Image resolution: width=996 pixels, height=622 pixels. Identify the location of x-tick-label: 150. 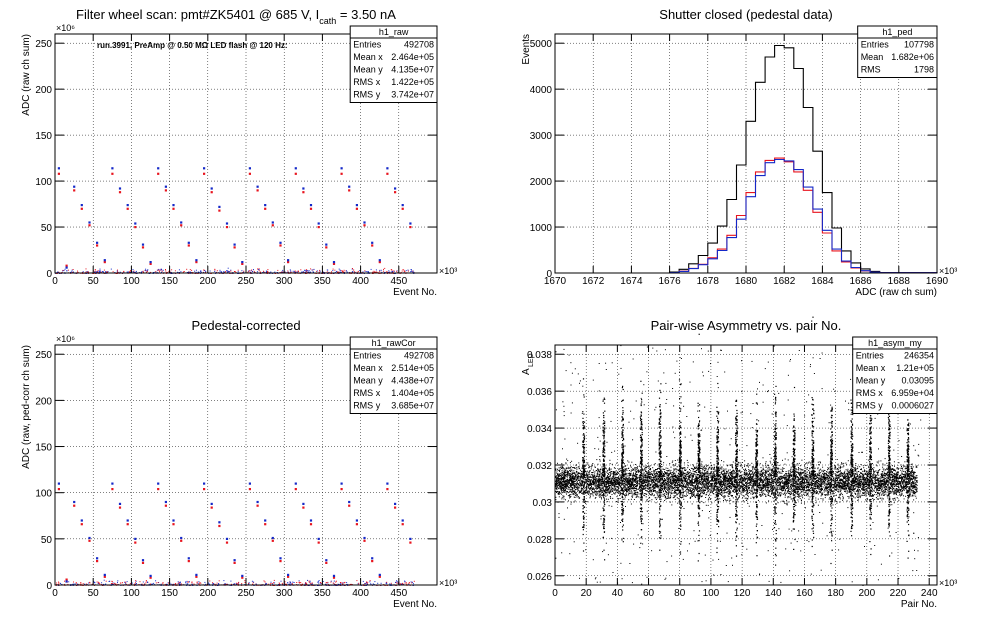
(169, 281).